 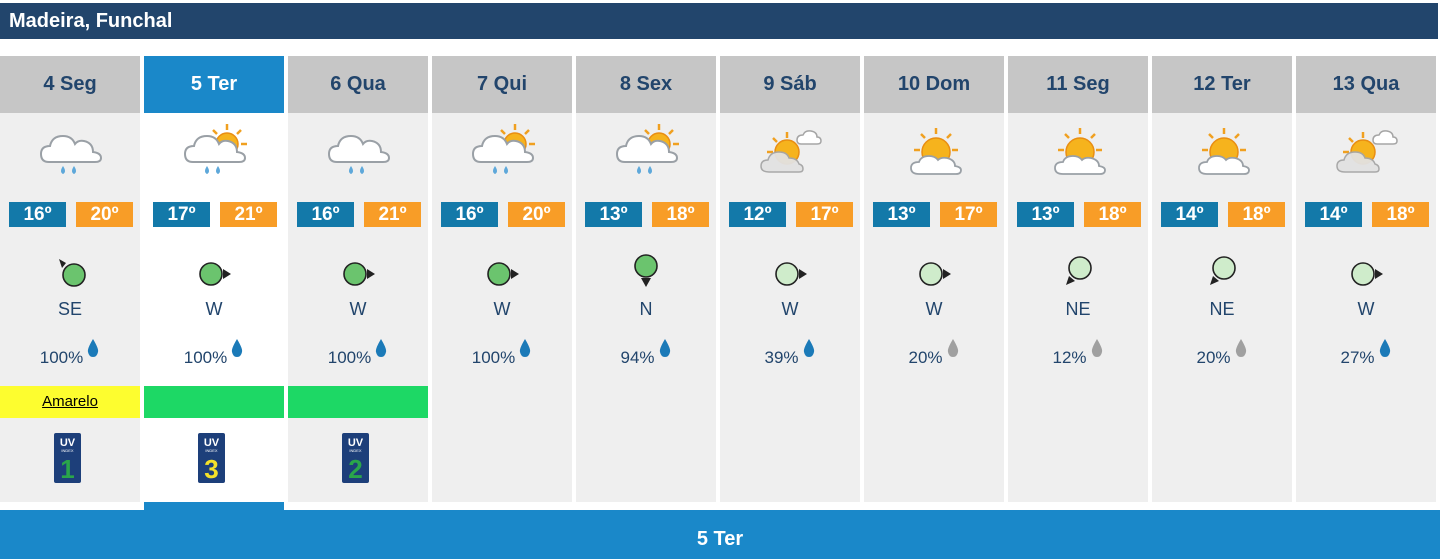 I want to click on svg-text: INDEX, so click(x=67, y=450).